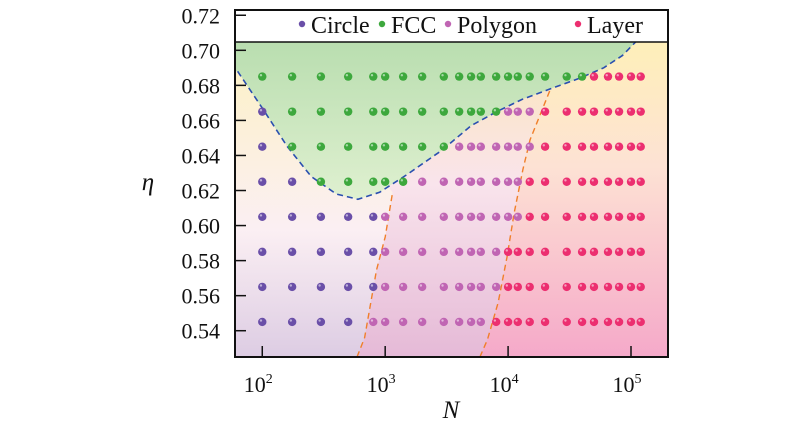  I want to click on x-tick-base: 10, so click(255, 384).